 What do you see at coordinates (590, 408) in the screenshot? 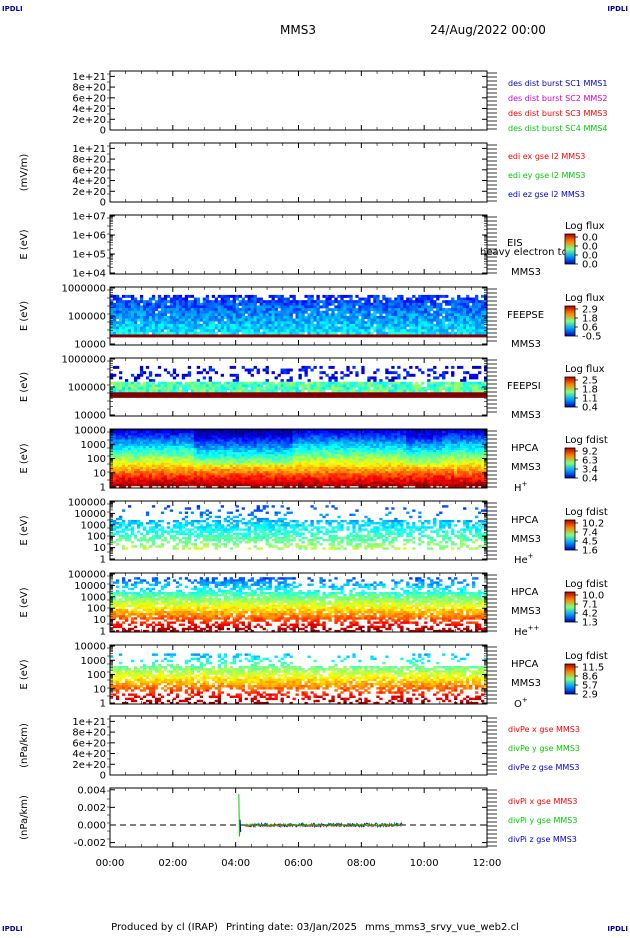
I see `colorbar-tick-label: 0.4` at bounding box center [590, 408].